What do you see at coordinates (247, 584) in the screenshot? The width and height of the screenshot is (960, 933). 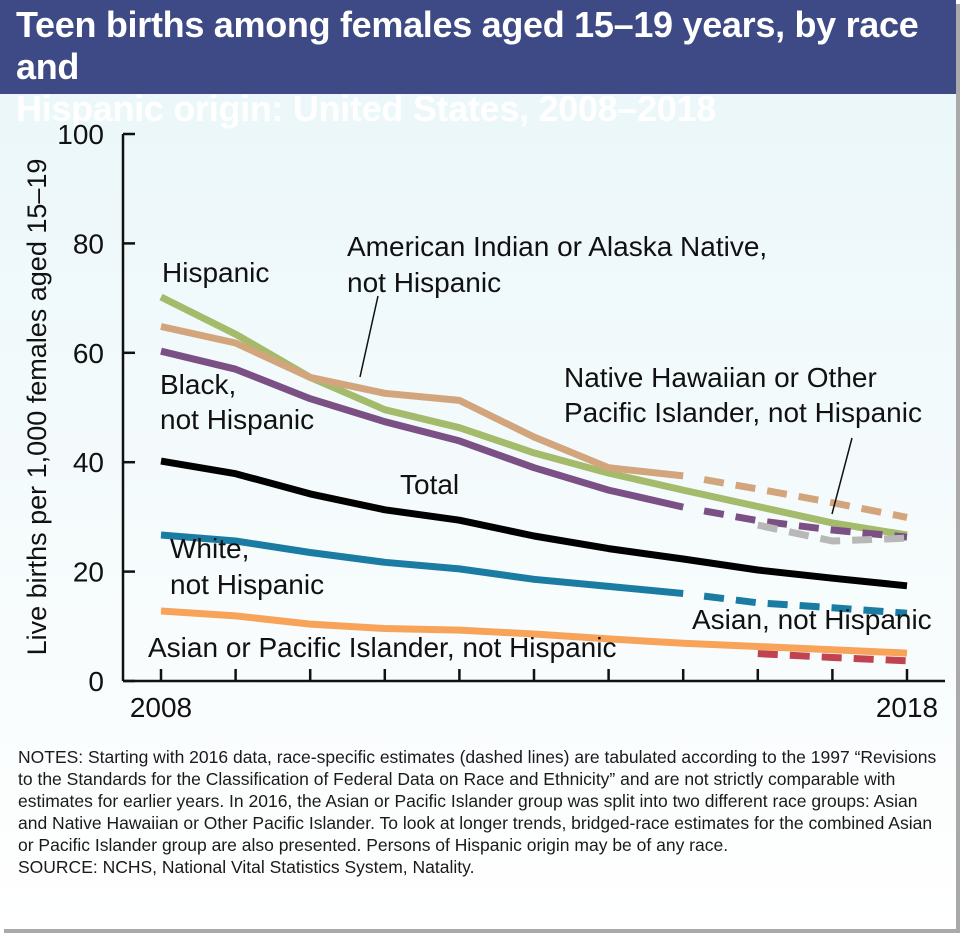 I see `label-white-line2: not Hispanic` at bounding box center [247, 584].